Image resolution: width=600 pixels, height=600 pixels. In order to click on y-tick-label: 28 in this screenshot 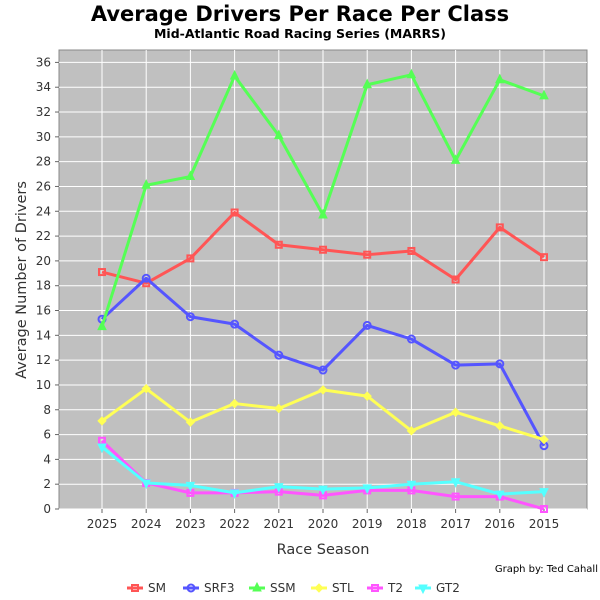, I will do `click(43, 162)`.